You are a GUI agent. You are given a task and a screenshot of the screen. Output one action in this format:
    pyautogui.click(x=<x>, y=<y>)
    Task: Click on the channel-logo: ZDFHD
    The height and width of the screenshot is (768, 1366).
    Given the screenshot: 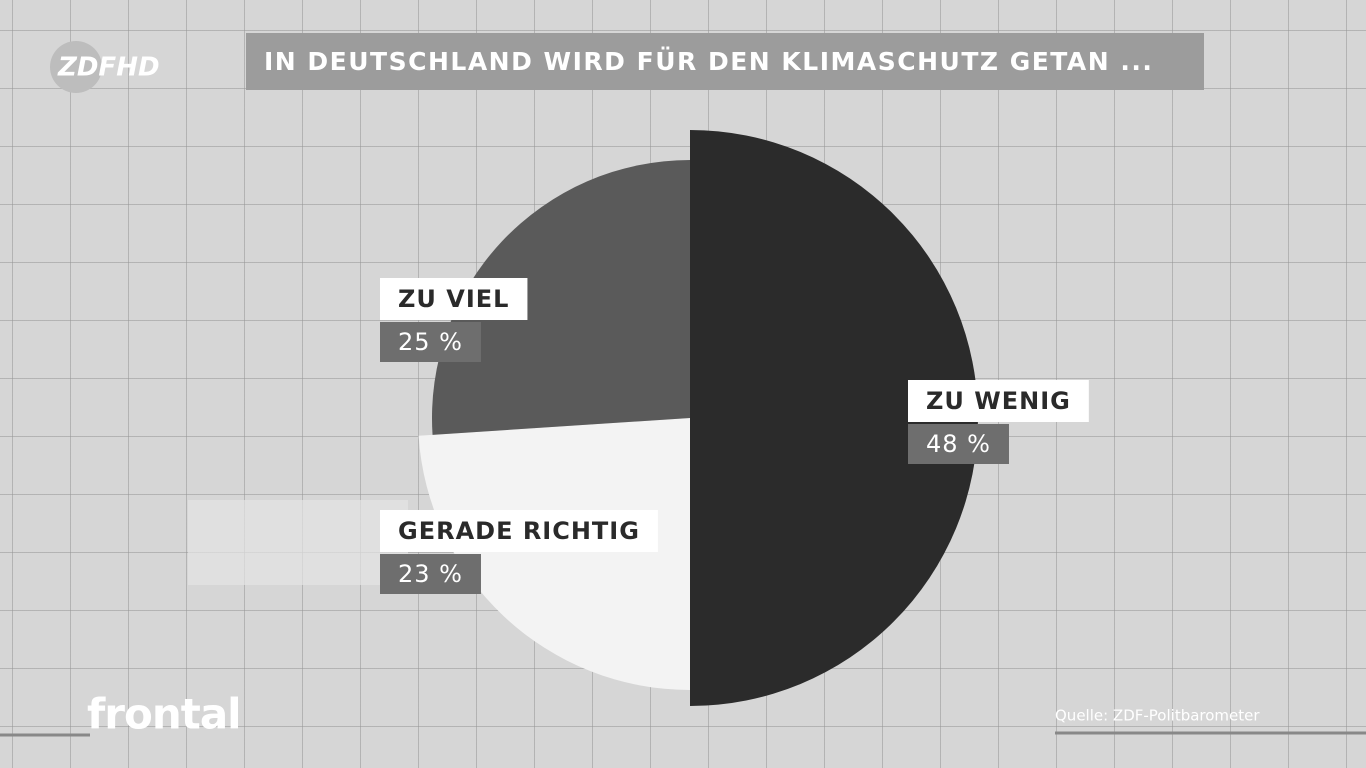 What is the action you would take?
    pyautogui.click(x=108, y=68)
    